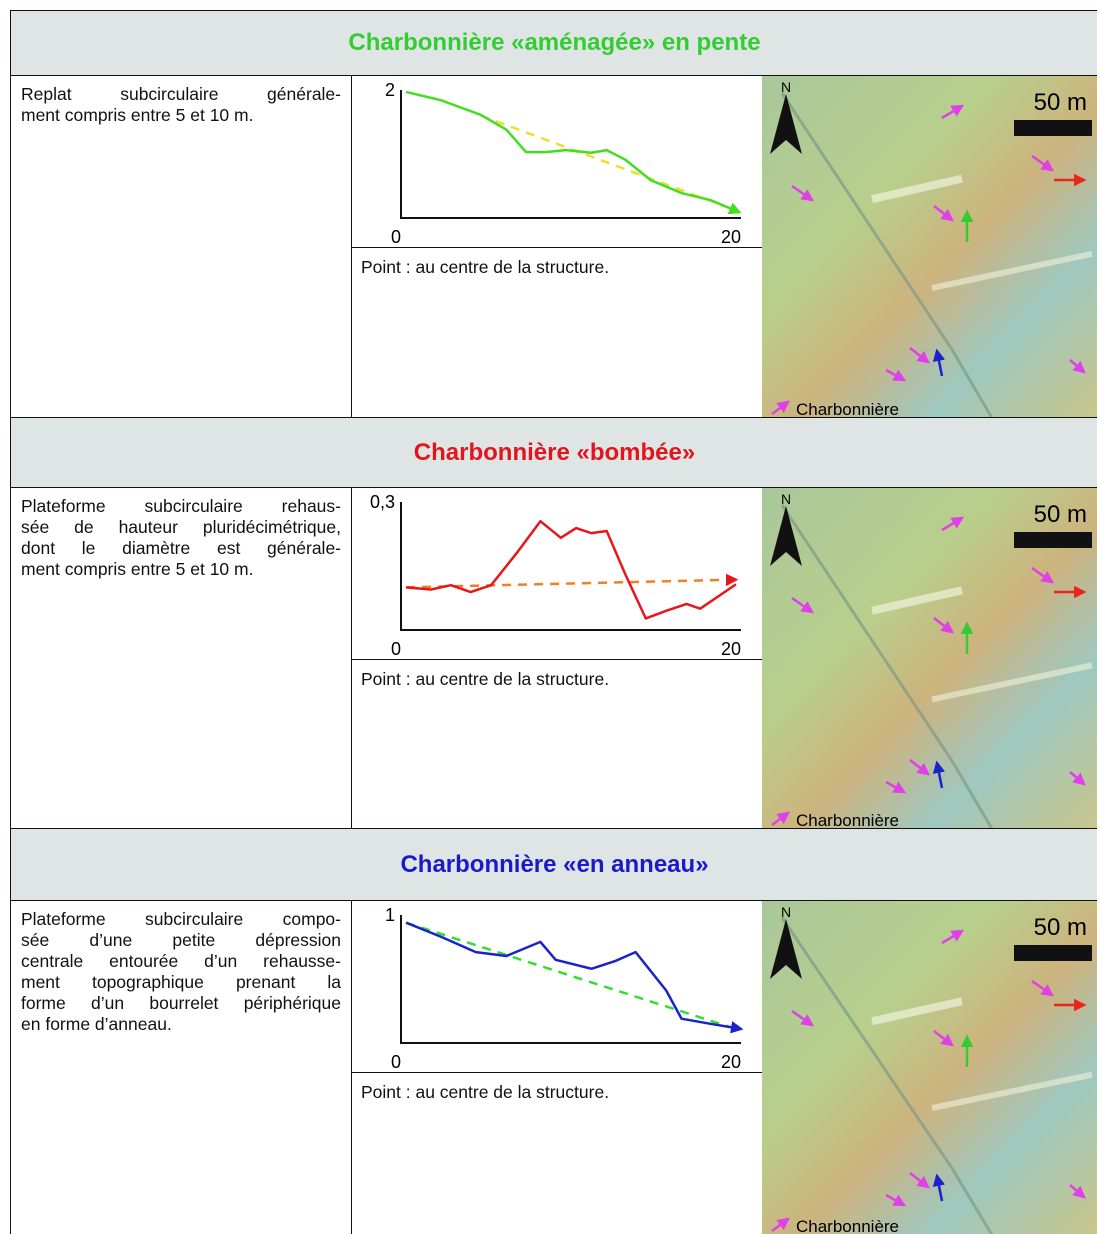 Image resolution: width=1097 pixels, height=1234 pixels. I want to click on description-line: ment topographique prenant la, so click(181, 982).